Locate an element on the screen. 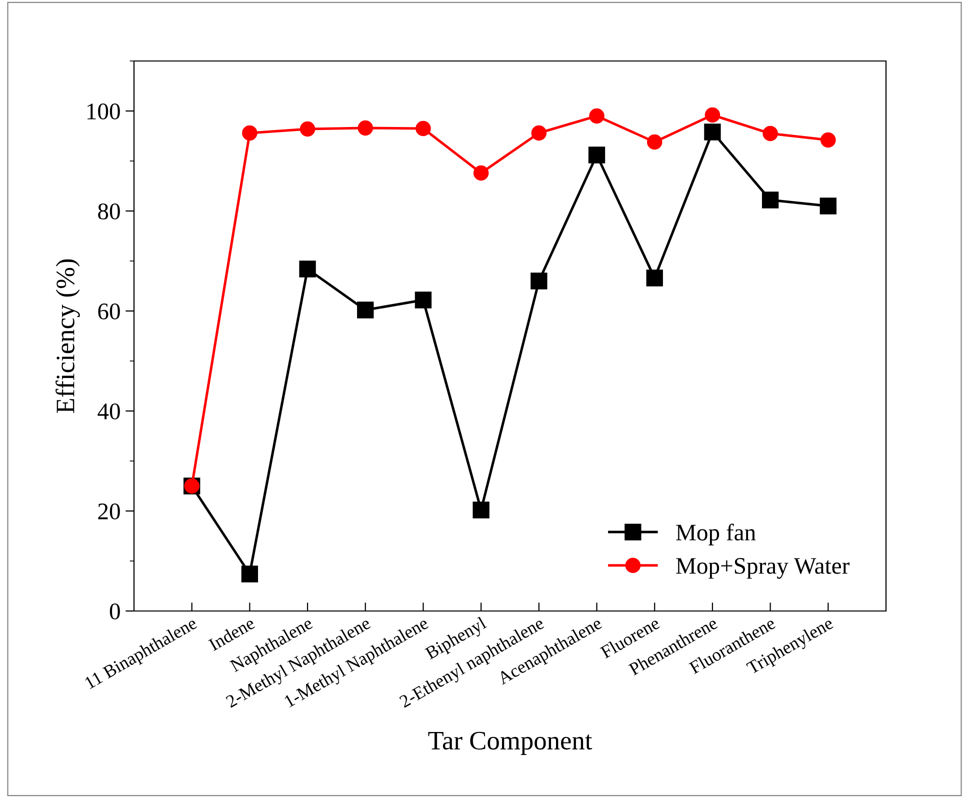  y-tick-label: 40 is located at coordinates (109, 411).